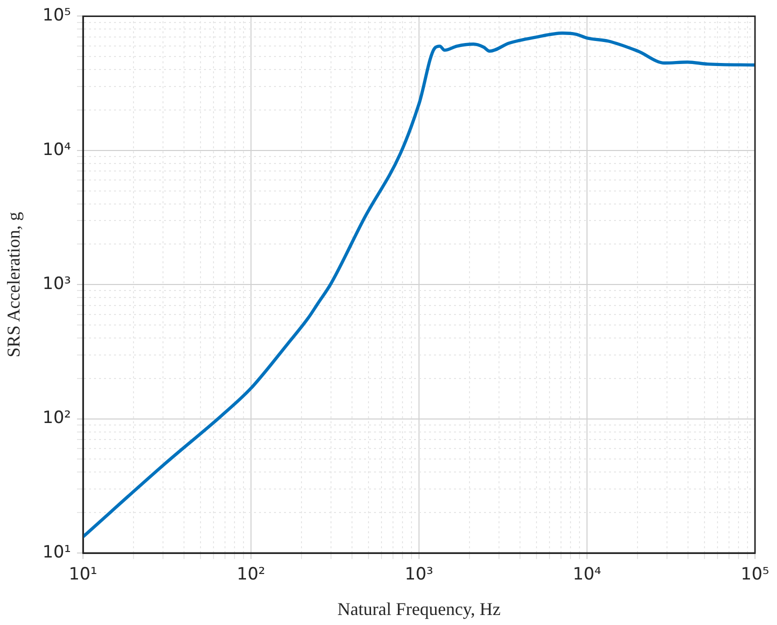 This screenshot has width=777, height=625. What do you see at coordinates (755, 574) in the screenshot?
I see `x-tick-label: 10⁵` at bounding box center [755, 574].